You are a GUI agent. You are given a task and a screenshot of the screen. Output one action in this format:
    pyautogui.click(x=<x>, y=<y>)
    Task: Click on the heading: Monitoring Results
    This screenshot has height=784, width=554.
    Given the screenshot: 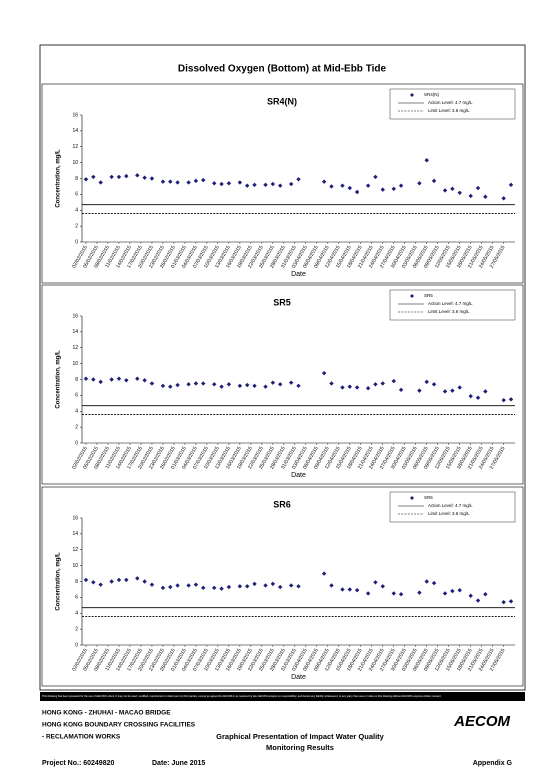 What is the action you would take?
    pyautogui.click(x=300, y=747)
    